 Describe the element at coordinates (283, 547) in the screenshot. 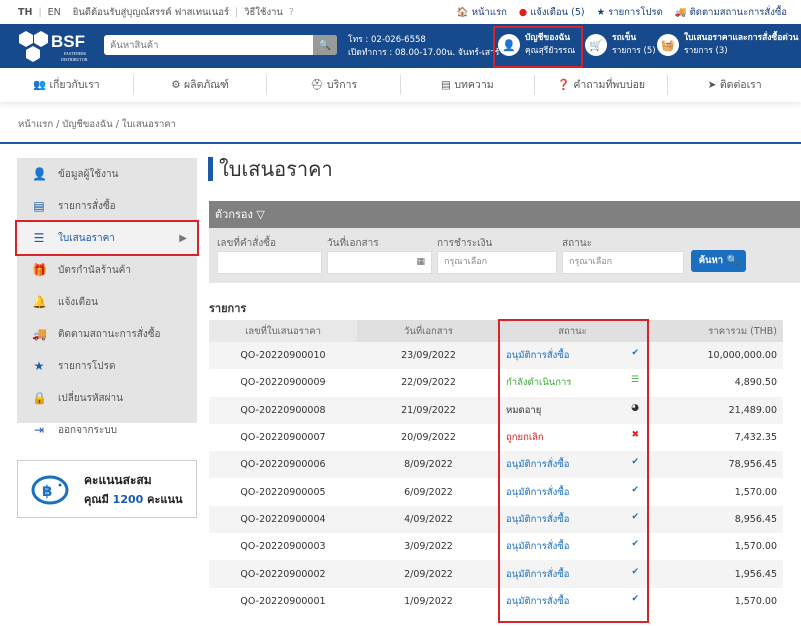

I see `quotation-no: QO-20220900003` at that location.